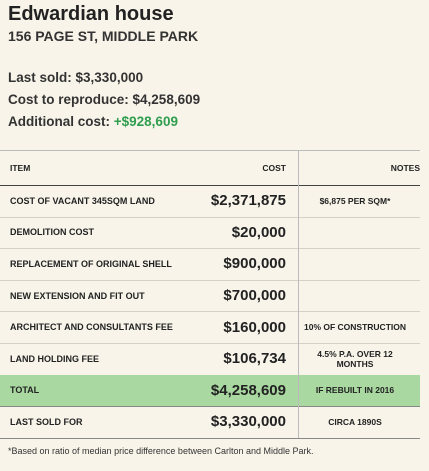 This screenshot has height=471, width=429. I want to click on note: CIRCA 1890S, so click(355, 421).